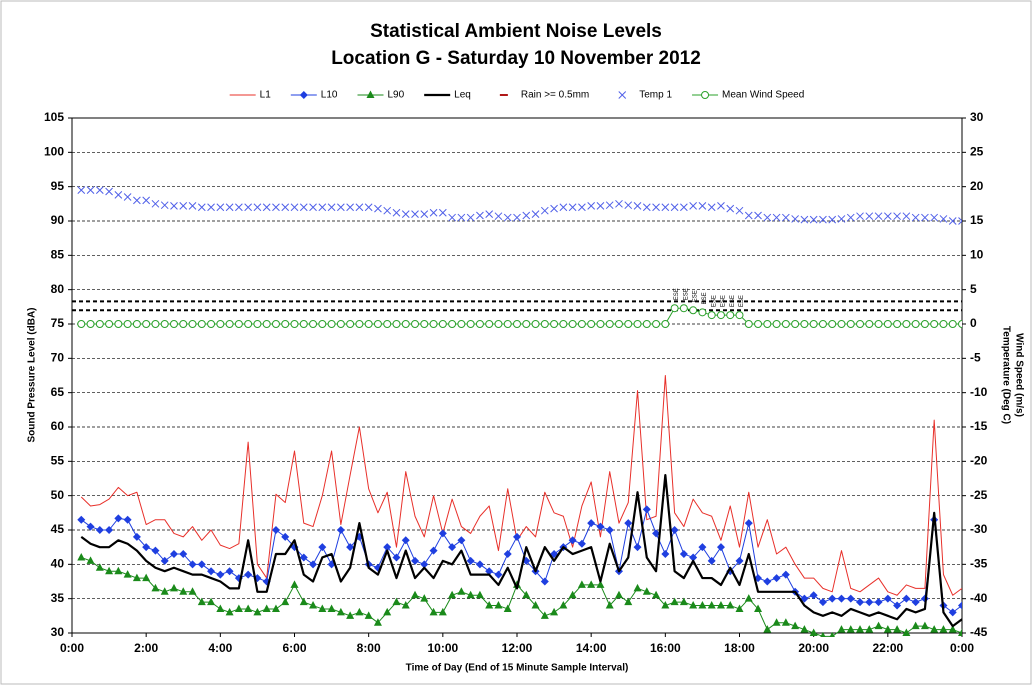 The width and height of the screenshot is (1033, 686). What do you see at coordinates (72, 648) in the screenshot?
I see `x-tick-label: 0:00` at bounding box center [72, 648].